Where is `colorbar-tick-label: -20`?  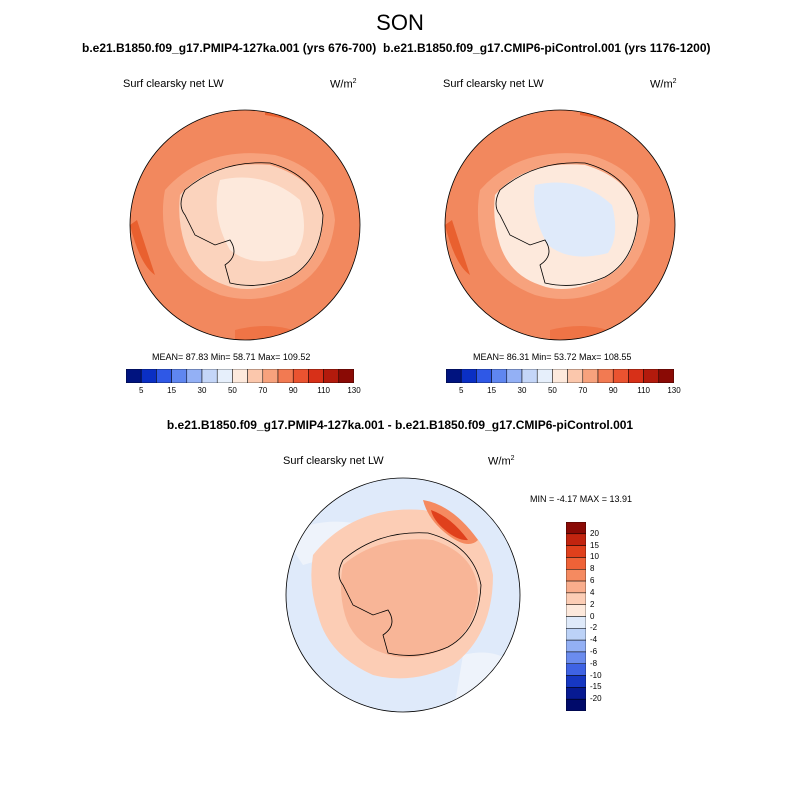
colorbar-tick-label: -20 is located at coordinates (596, 699).